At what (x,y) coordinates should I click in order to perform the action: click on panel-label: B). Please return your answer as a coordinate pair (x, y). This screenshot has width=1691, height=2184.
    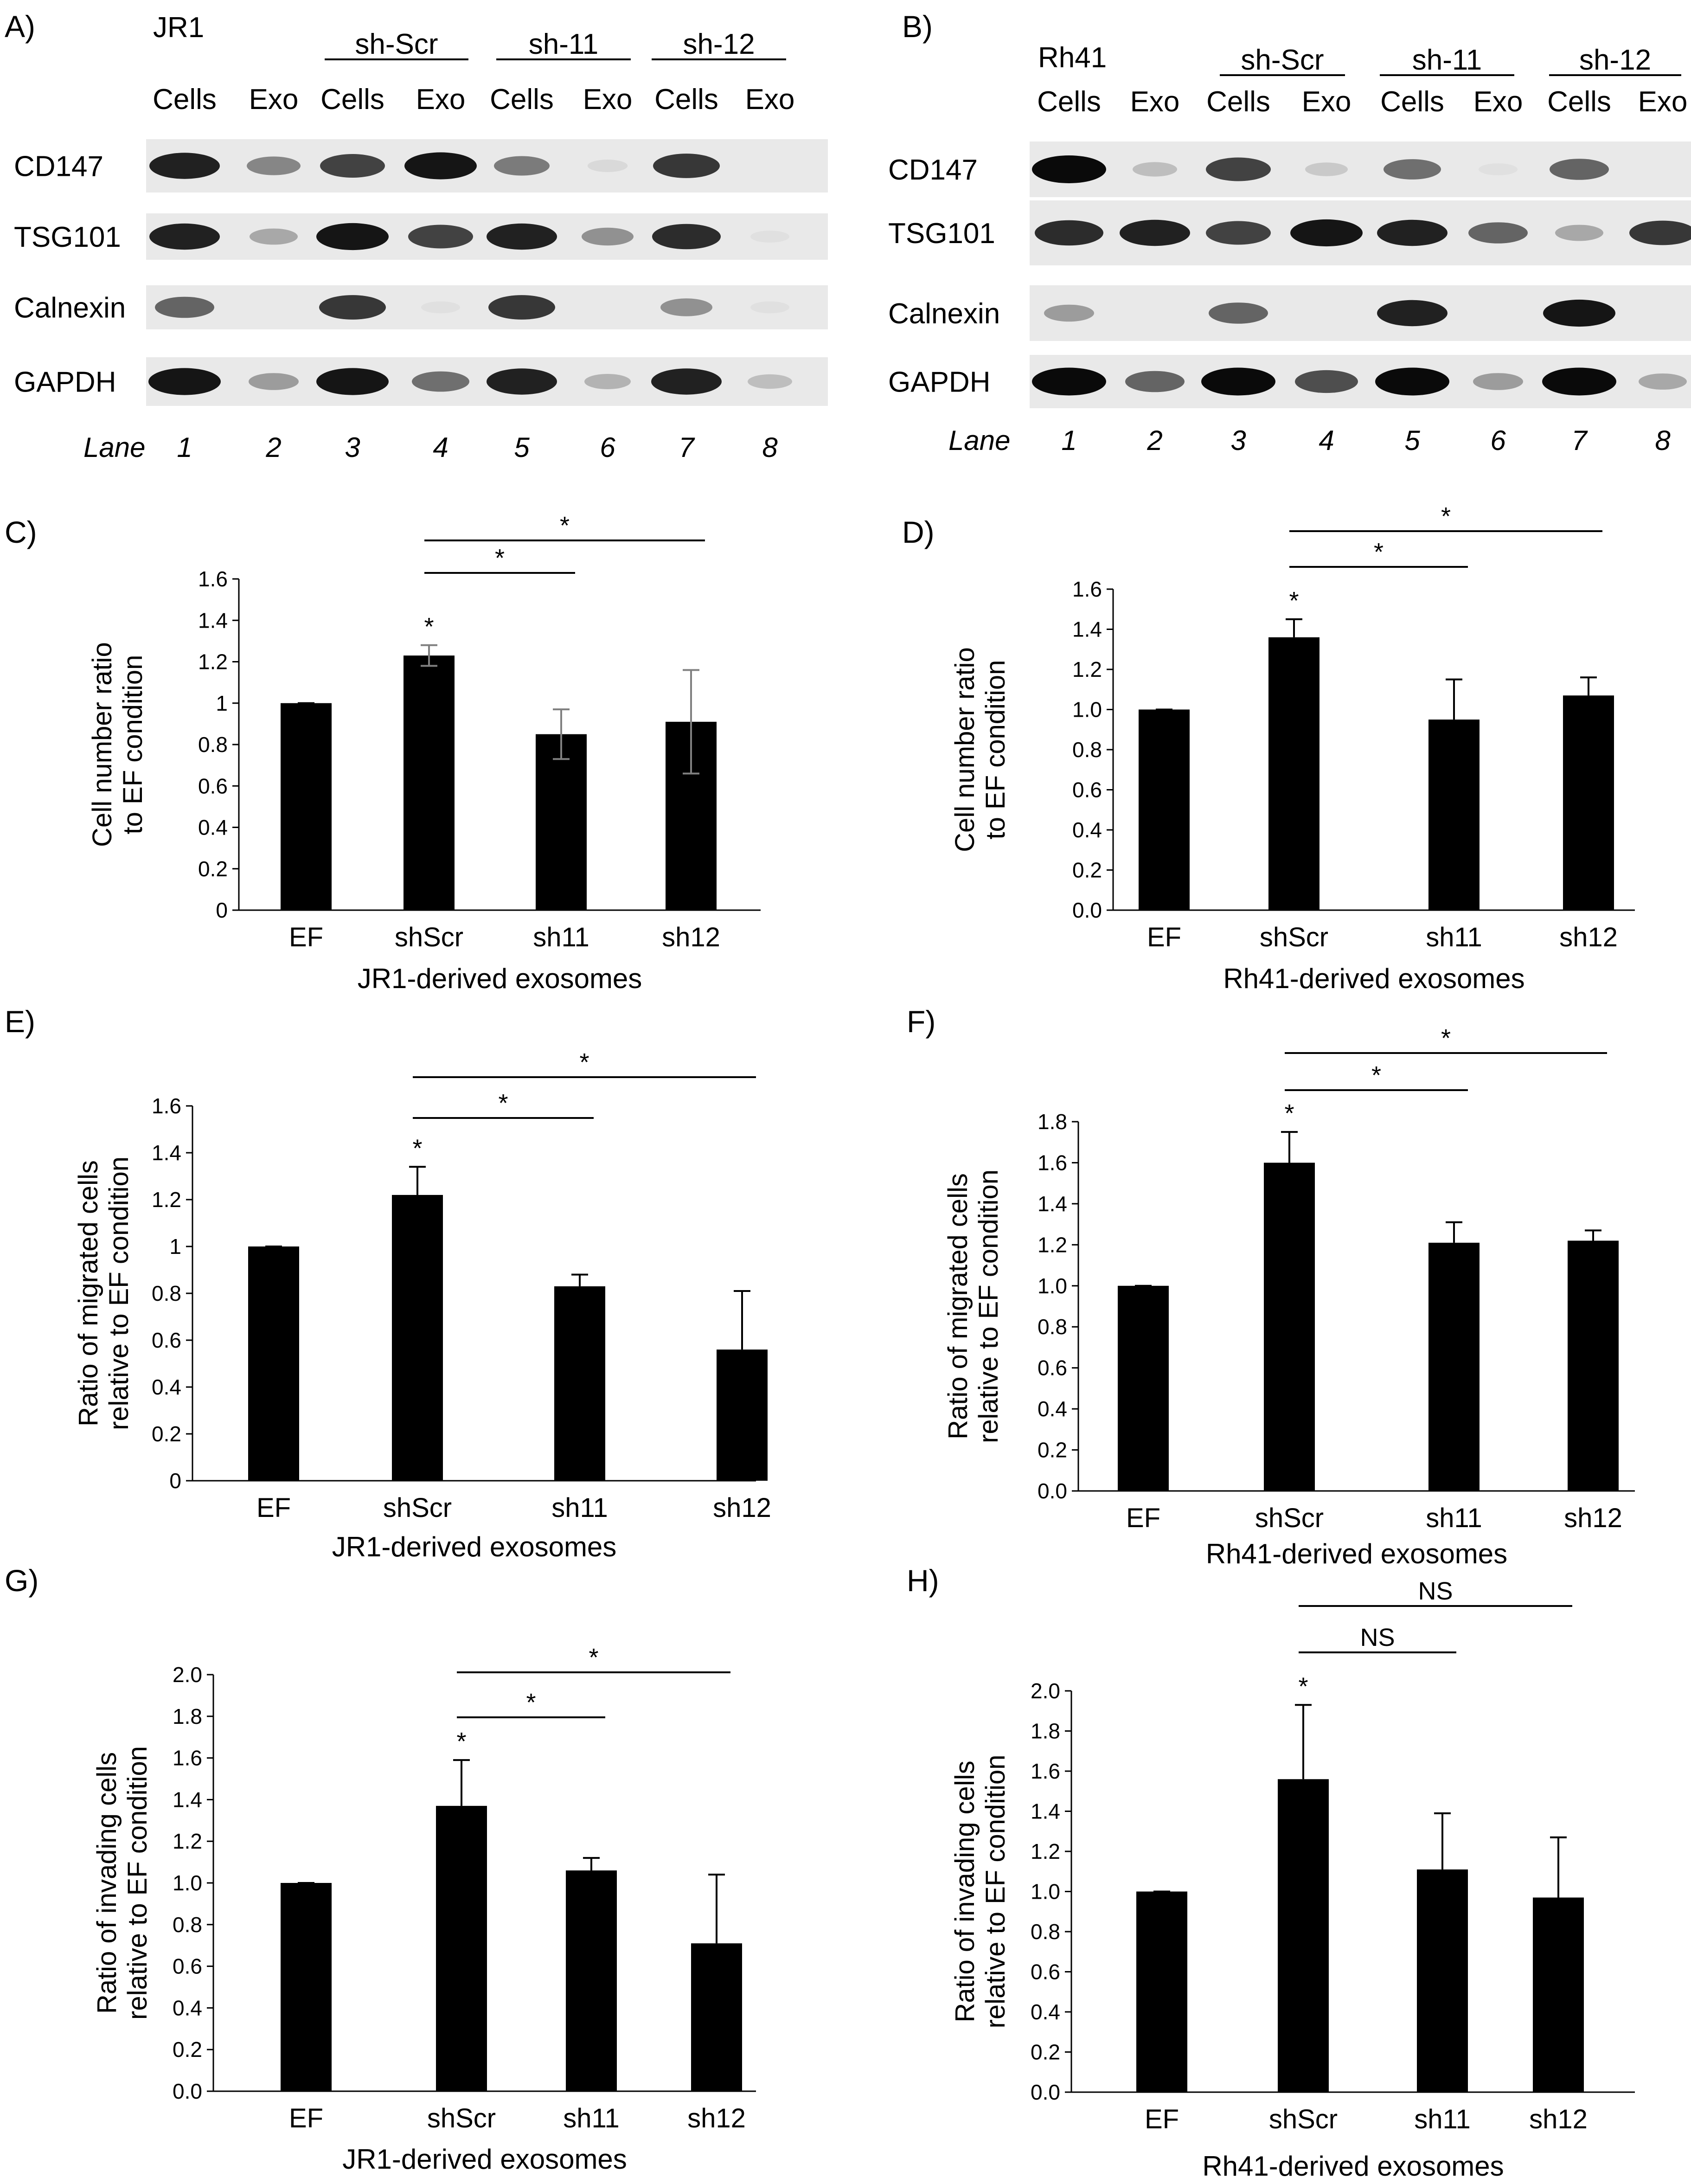
    Looking at the image, I should click on (918, 26).